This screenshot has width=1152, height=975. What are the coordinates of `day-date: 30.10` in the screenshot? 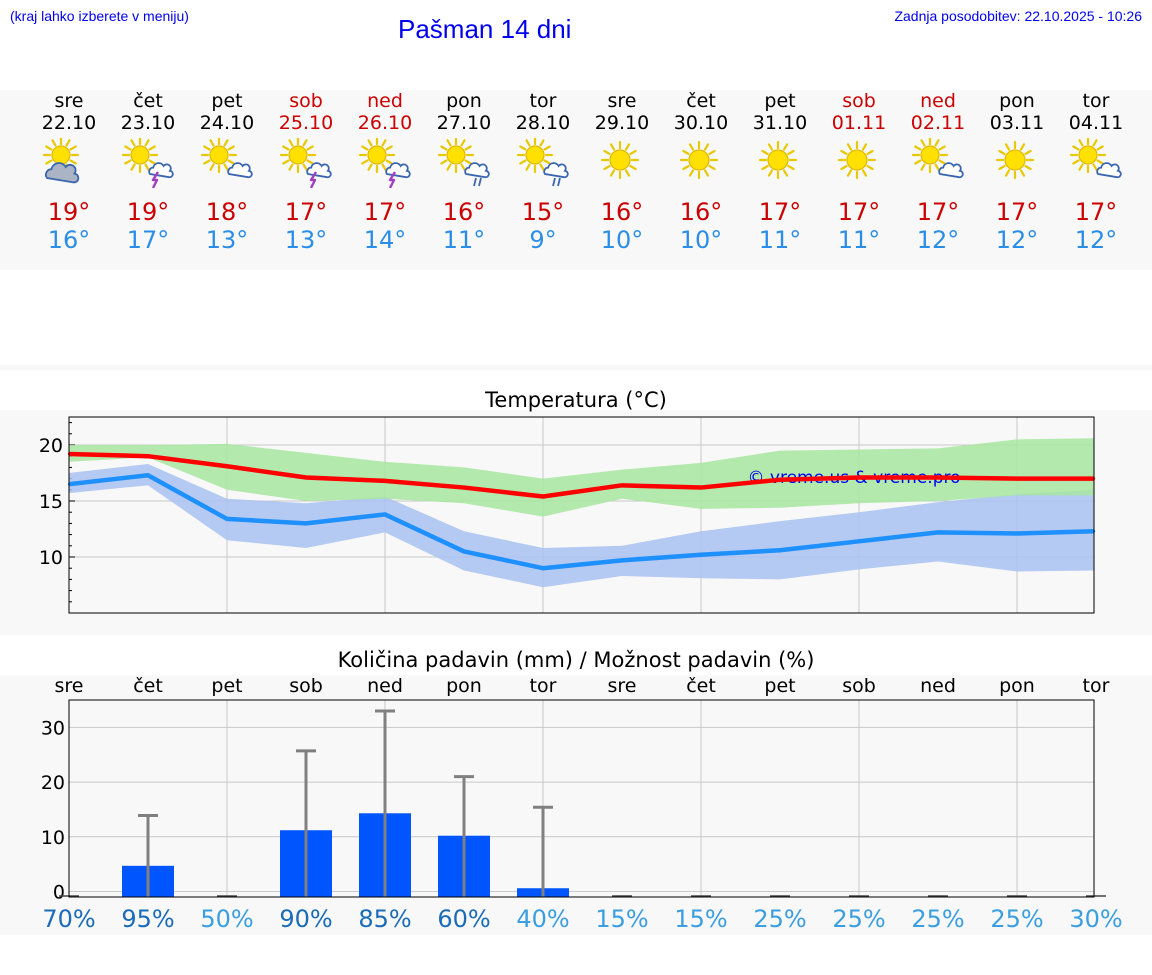 It's located at (701, 123).